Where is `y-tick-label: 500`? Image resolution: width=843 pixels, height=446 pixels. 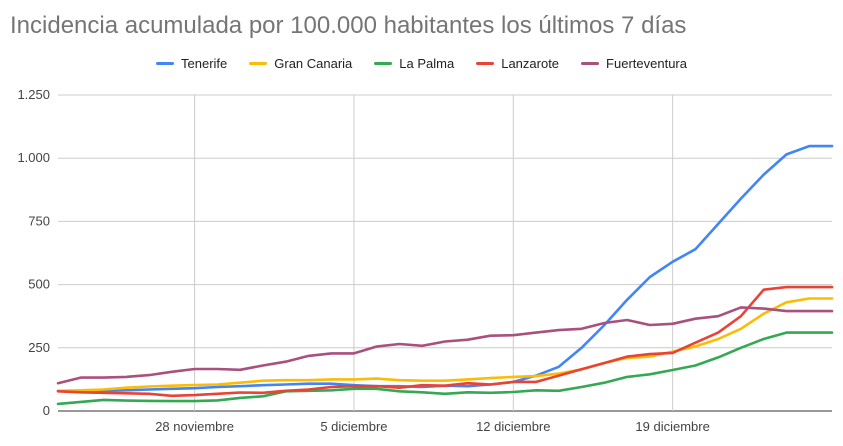
y-tick-label: 500 is located at coordinates (39, 284).